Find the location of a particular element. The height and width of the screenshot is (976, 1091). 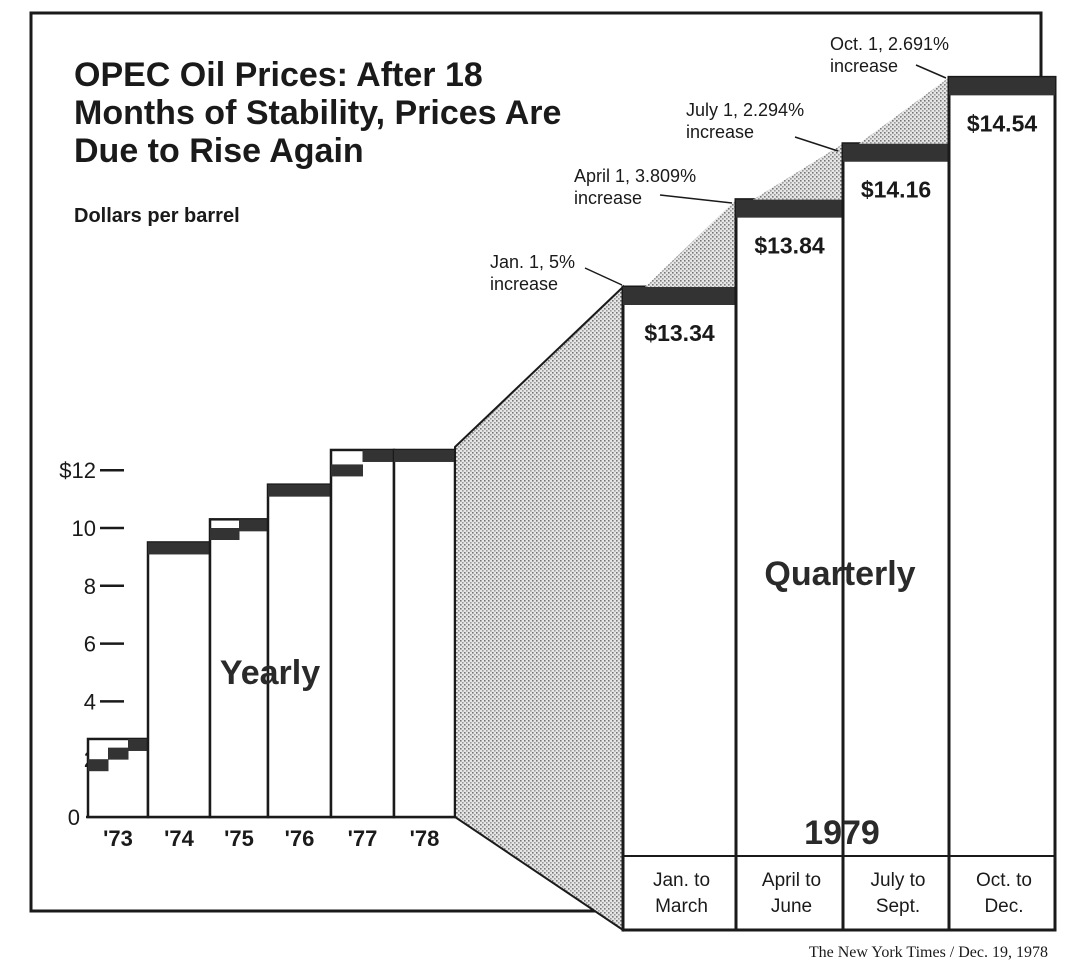

quarter-category-label: Jan. to is located at coordinates (681, 880).